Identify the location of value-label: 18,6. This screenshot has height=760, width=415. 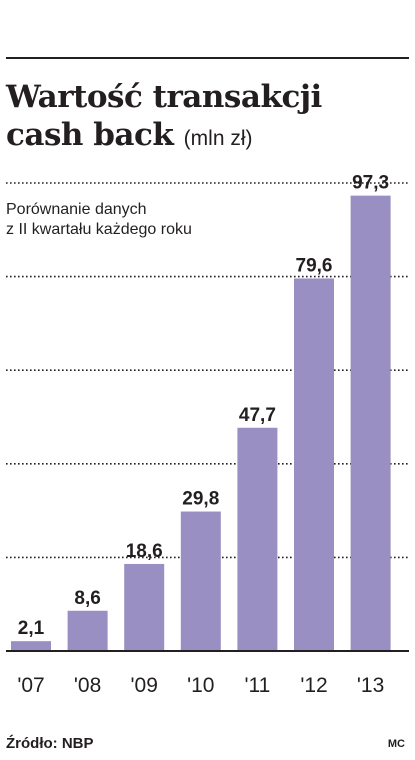
(144, 551).